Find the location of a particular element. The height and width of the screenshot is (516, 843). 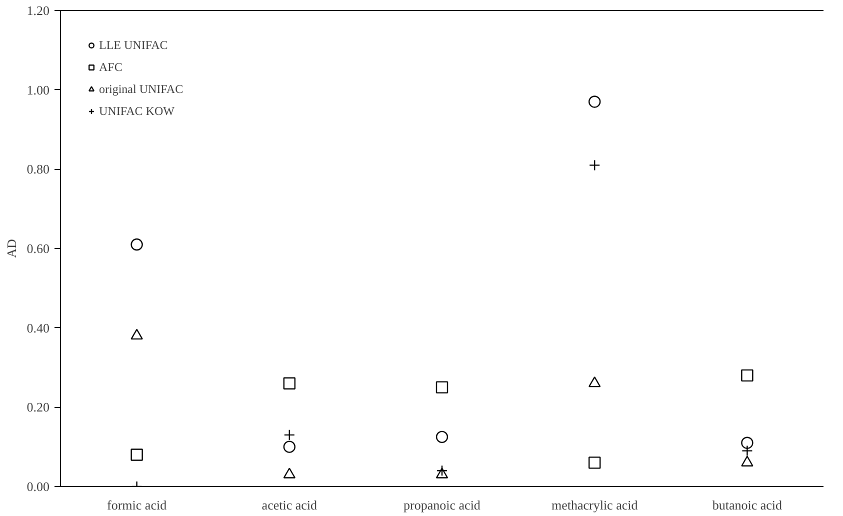

y-tick-label: 1.00 is located at coordinates (38, 90).